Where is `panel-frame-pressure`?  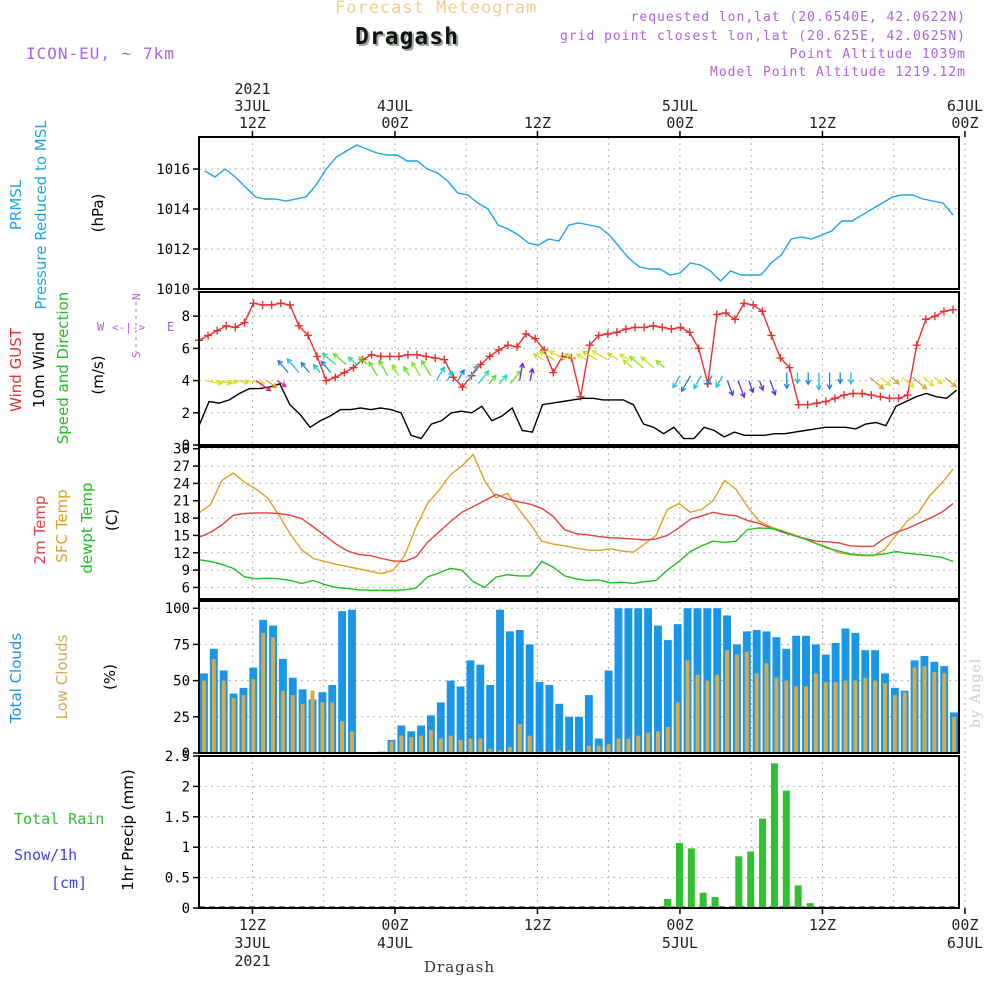 panel-frame-pressure is located at coordinates (579, 213).